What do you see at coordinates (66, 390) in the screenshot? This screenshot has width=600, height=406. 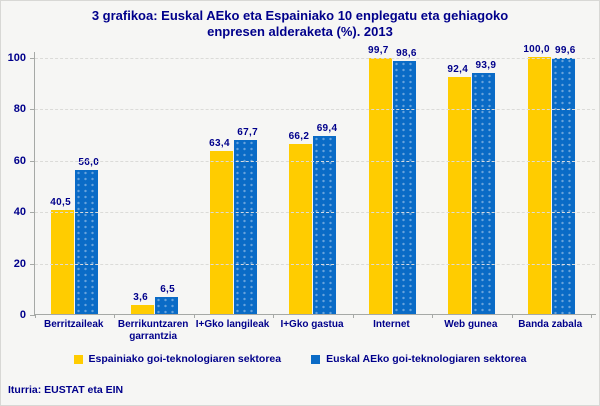 I see `source-note: Iturria: EUSTAT eta EIN` at bounding box center [66, 390].